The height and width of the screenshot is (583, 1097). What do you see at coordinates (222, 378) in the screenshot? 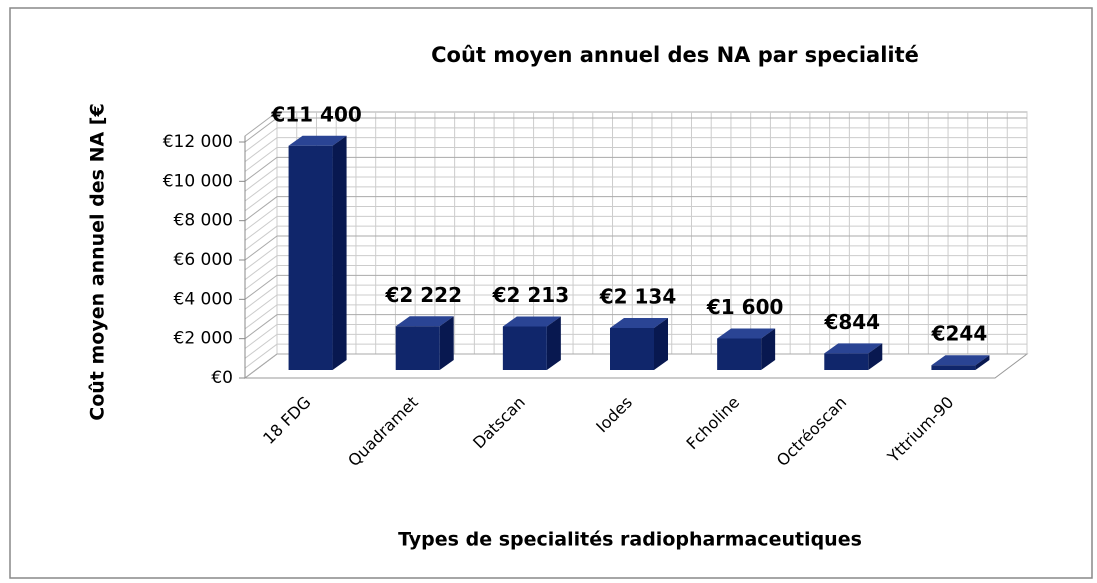
I see `y-tick-label: €0` at bounding box center [222, 378].